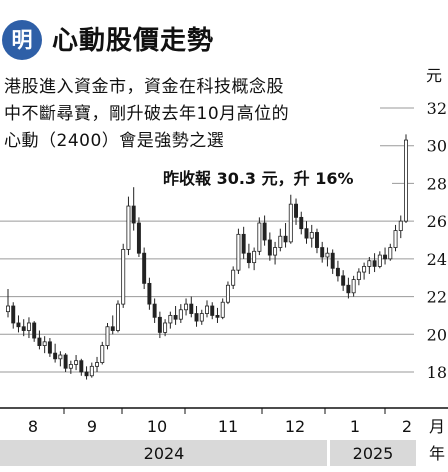 Image resolution: width=448 pixels, height=472 pixels. I want to click on month-label: 1, so click(355, 426).